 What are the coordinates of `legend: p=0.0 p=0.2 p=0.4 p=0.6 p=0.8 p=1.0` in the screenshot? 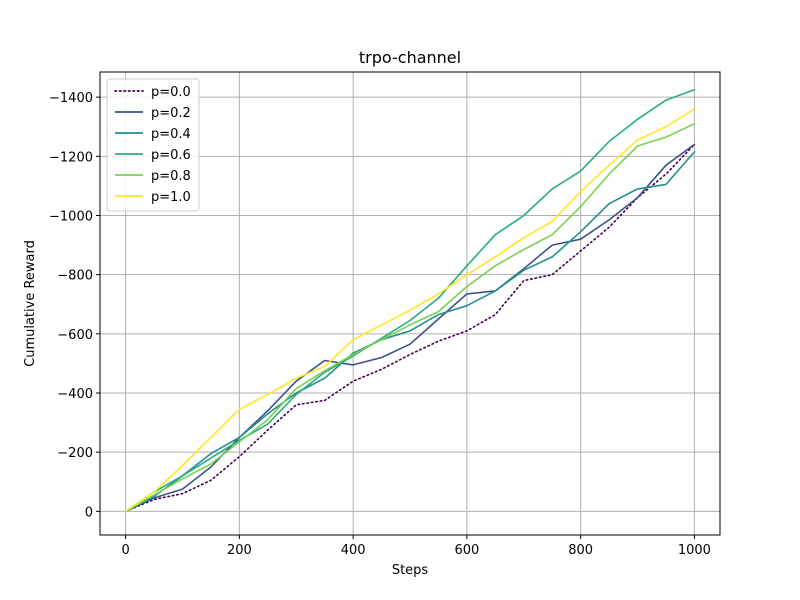 It's located at (153, 145).